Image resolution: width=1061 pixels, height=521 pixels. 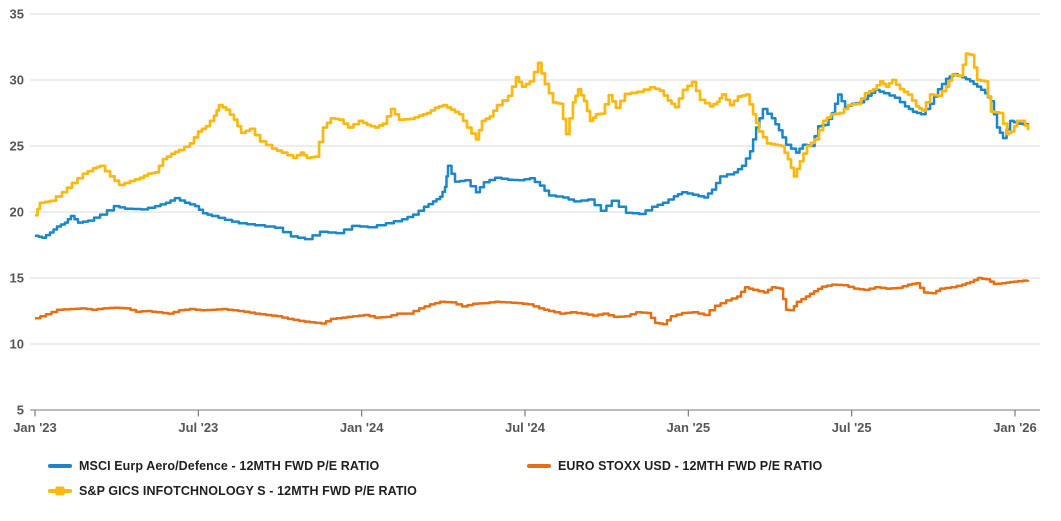 I want to click on x-axis-tick-label: Jan '24, so click(x=362, y=427).